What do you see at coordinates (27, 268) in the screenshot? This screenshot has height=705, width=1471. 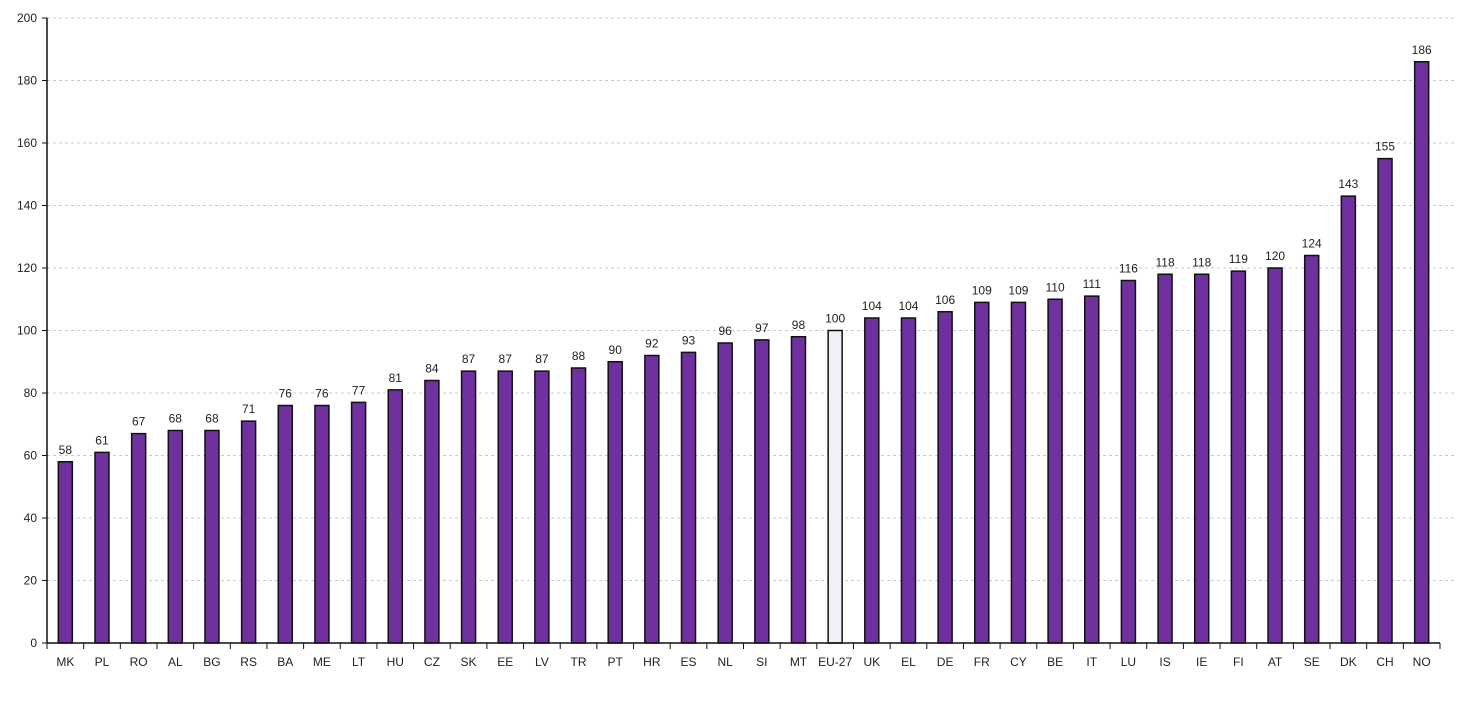 I see `y-tick-label: 120` at bounding box center [27, 268].